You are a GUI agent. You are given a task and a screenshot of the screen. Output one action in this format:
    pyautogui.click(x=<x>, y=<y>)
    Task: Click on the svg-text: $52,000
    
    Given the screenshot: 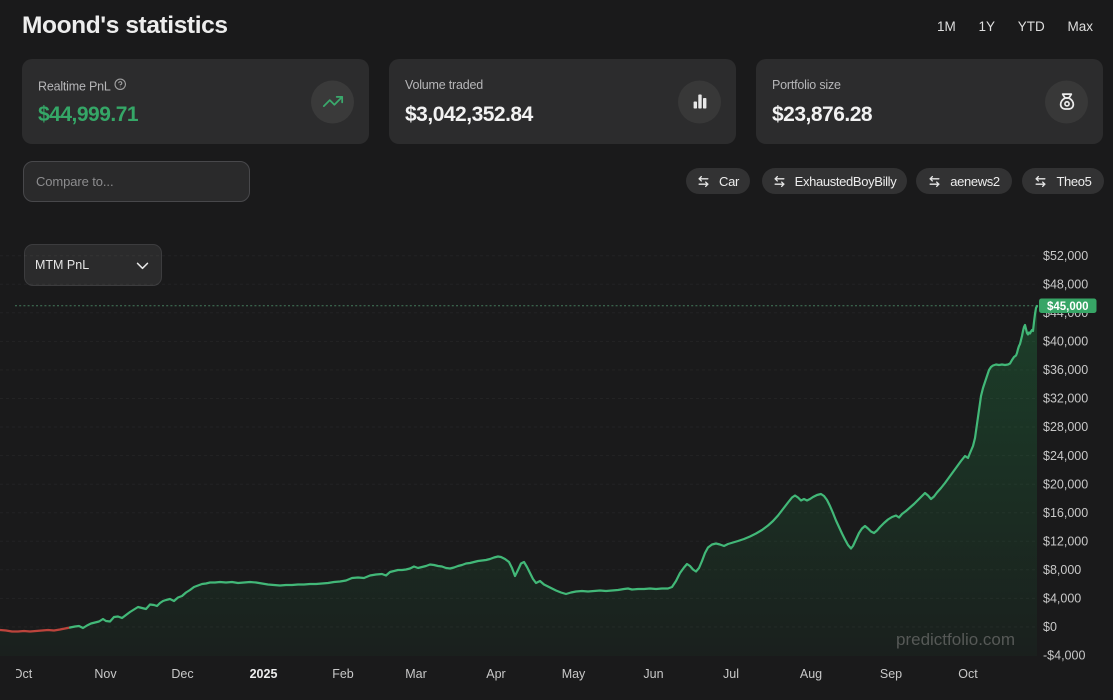 What is the action you would take?
    pyautogui.click(x=1065, y=256)
    